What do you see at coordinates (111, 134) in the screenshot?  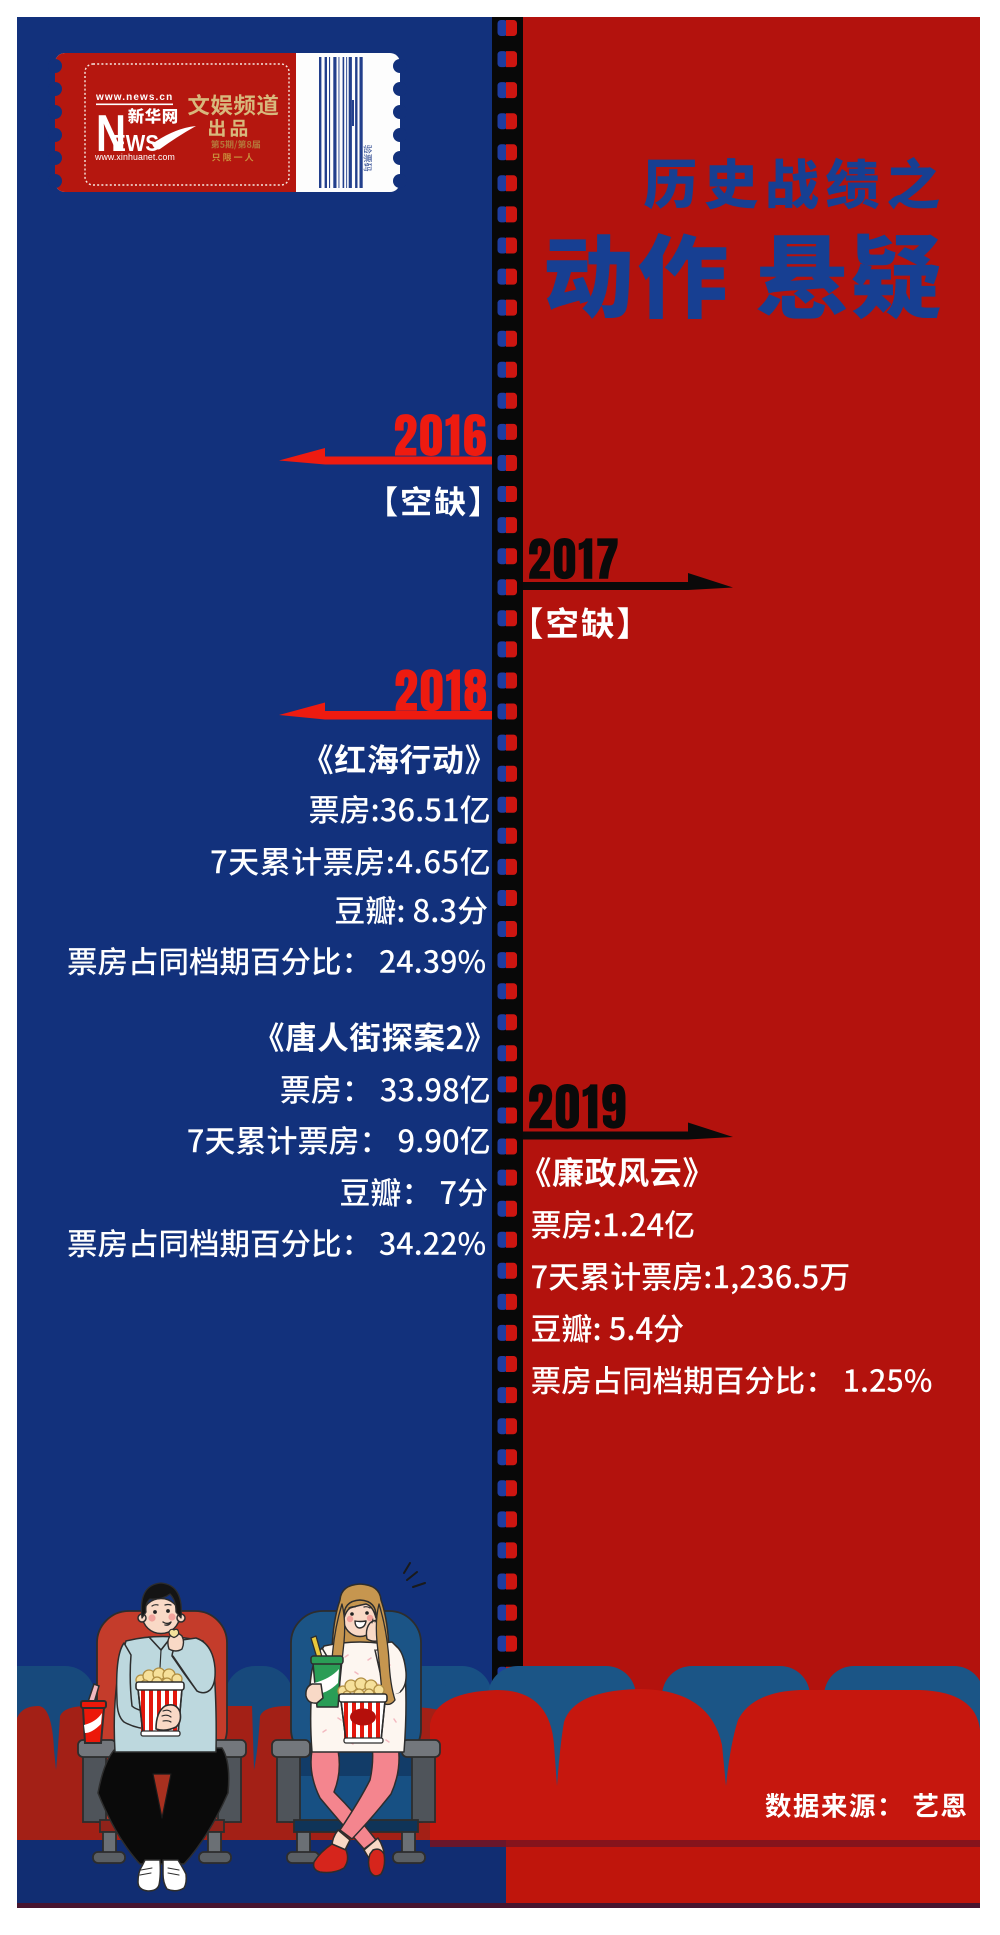 I see `svg-text: N` at bounding box center [111, 134].